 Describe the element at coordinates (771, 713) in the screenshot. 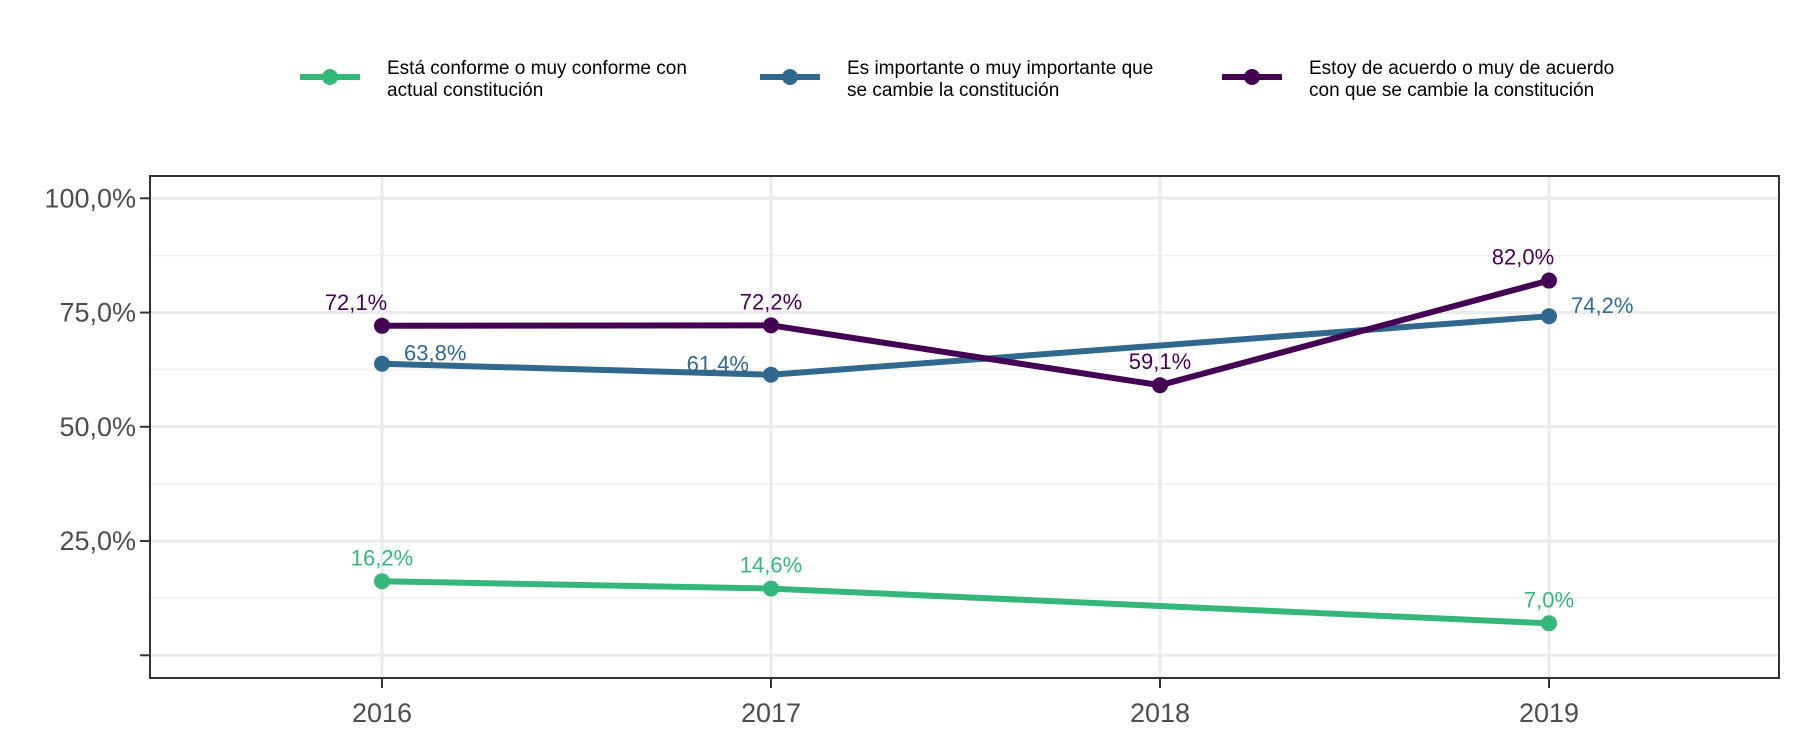

I see `x-tick-label: 2017` at that location.